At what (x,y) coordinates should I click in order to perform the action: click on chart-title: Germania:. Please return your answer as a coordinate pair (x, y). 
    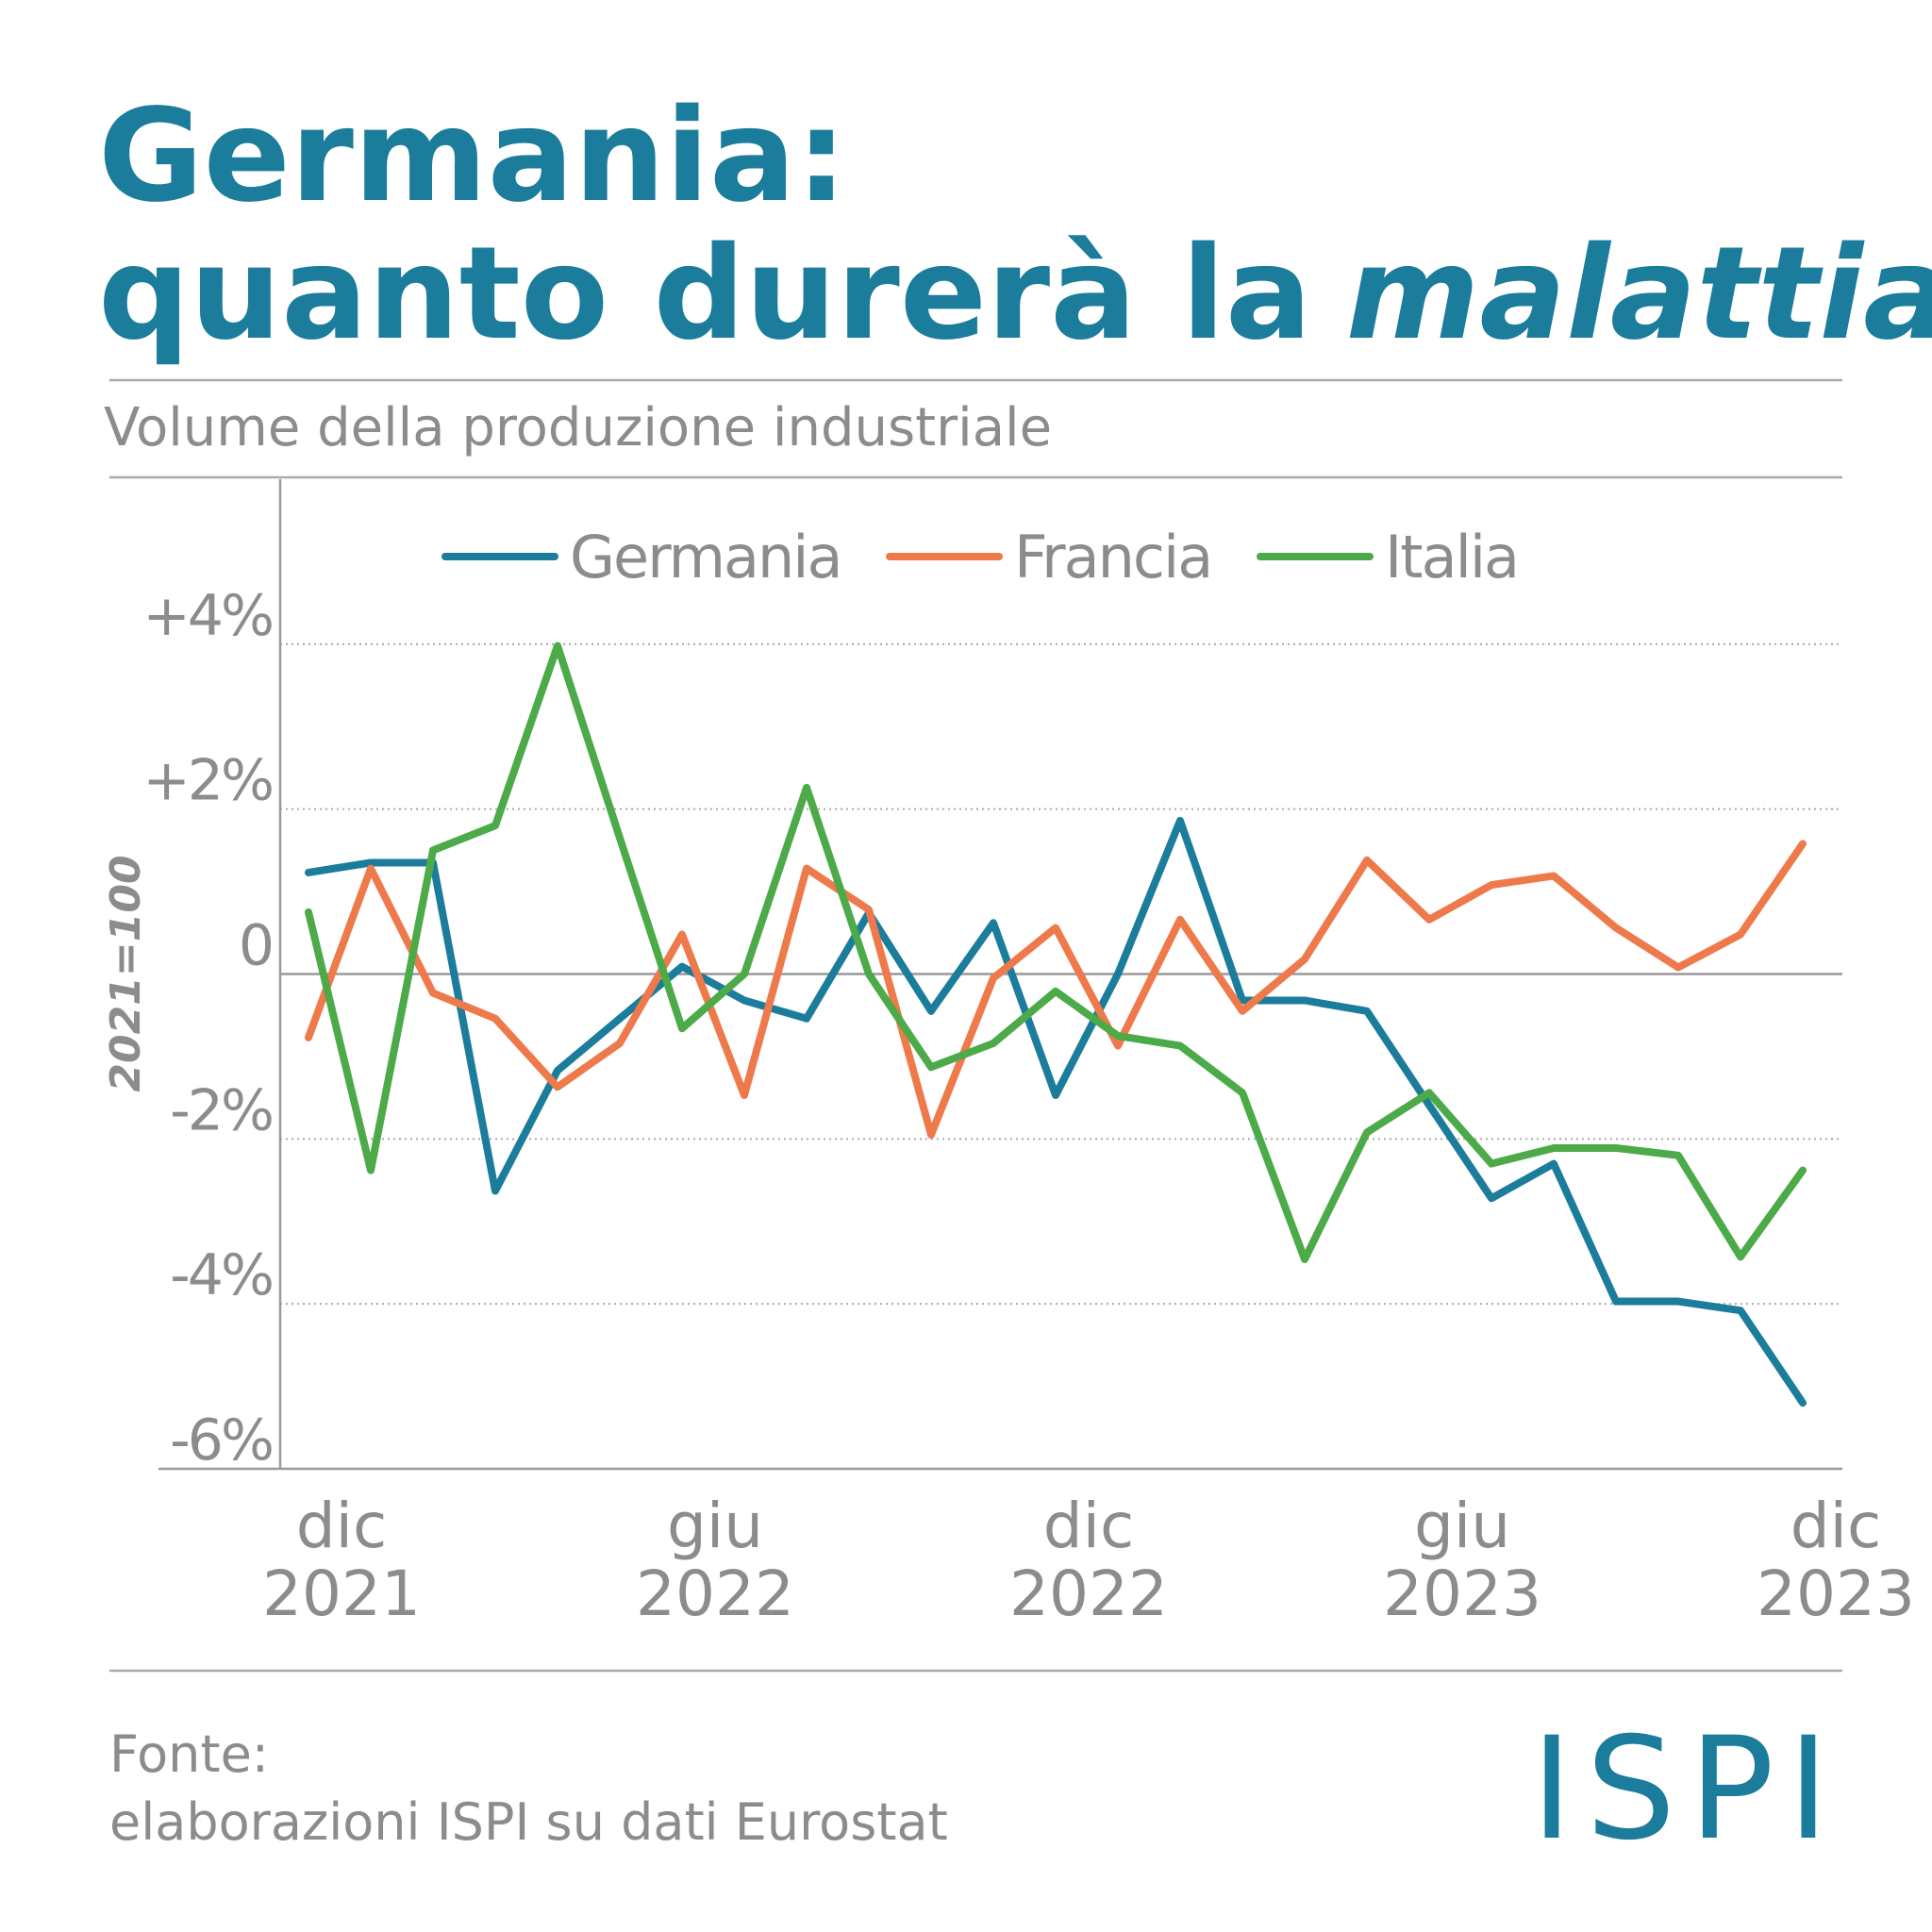
    Looking at the image, I should click on (473, 156).